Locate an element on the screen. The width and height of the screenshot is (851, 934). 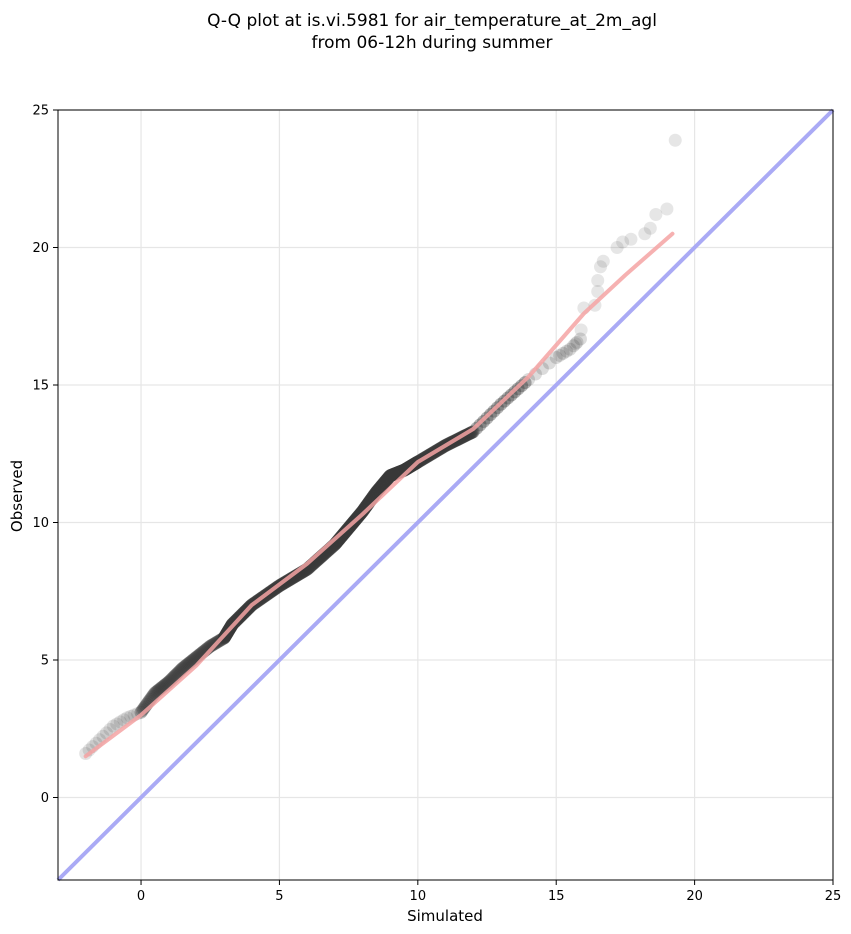
y-axis-label: Observed is located at coordinates (17, 496).